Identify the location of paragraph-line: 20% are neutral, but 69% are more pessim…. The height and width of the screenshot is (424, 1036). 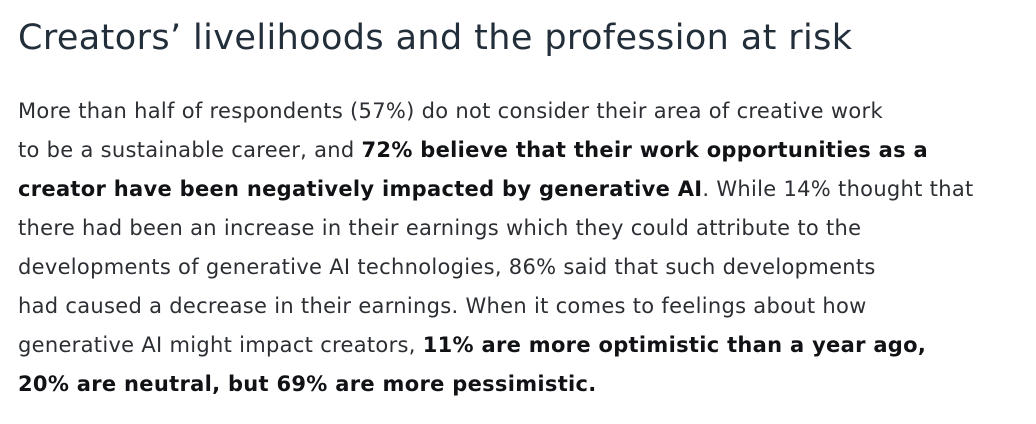
(518, 384).